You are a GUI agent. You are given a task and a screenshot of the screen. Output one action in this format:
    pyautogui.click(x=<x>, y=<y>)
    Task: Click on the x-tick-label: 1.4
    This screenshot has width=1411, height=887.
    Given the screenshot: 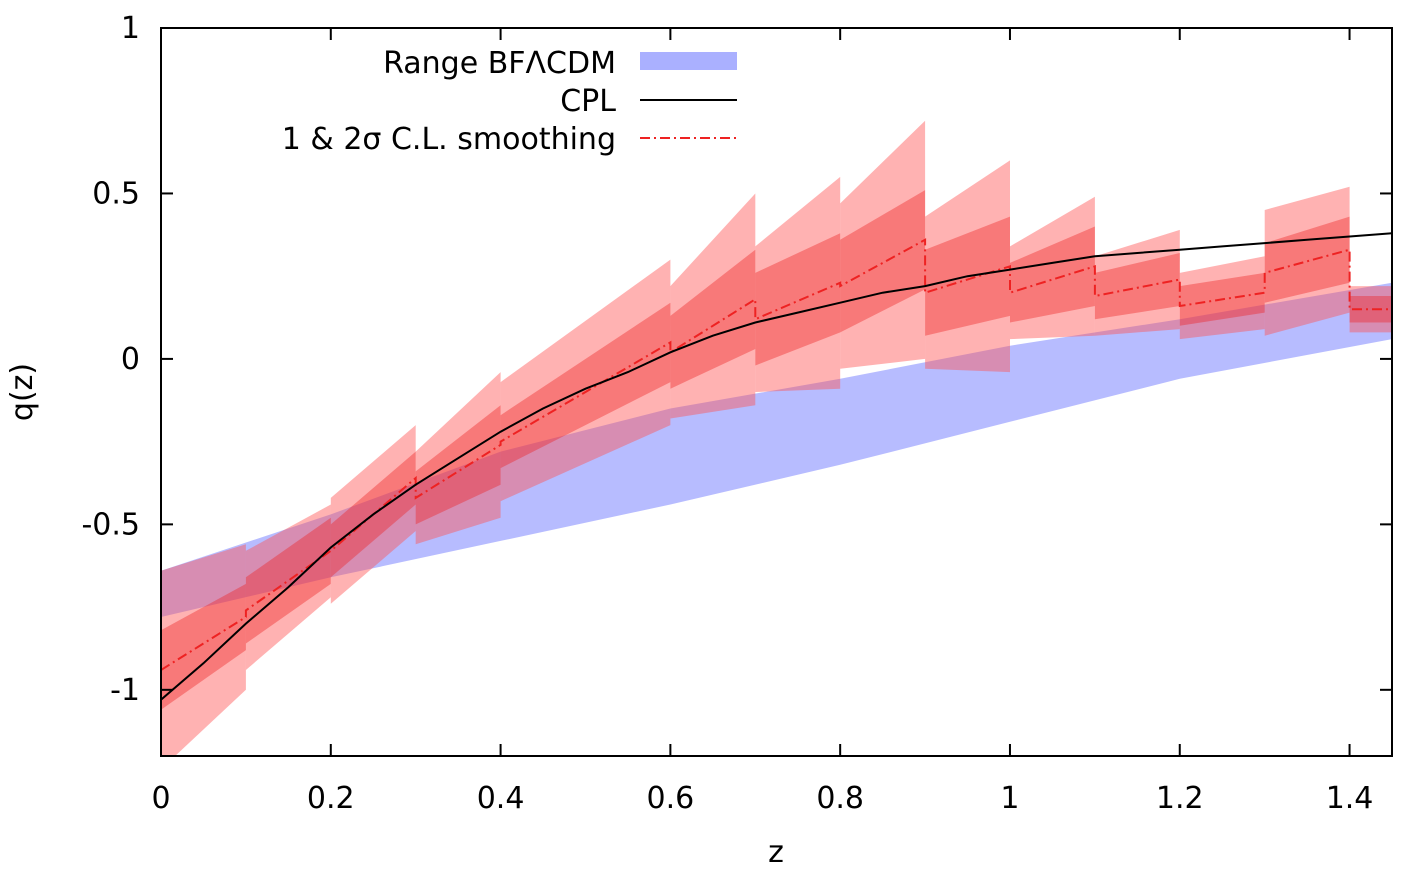 What is the action you would take?
    pyautogui.click(x=1350, y=798)
    